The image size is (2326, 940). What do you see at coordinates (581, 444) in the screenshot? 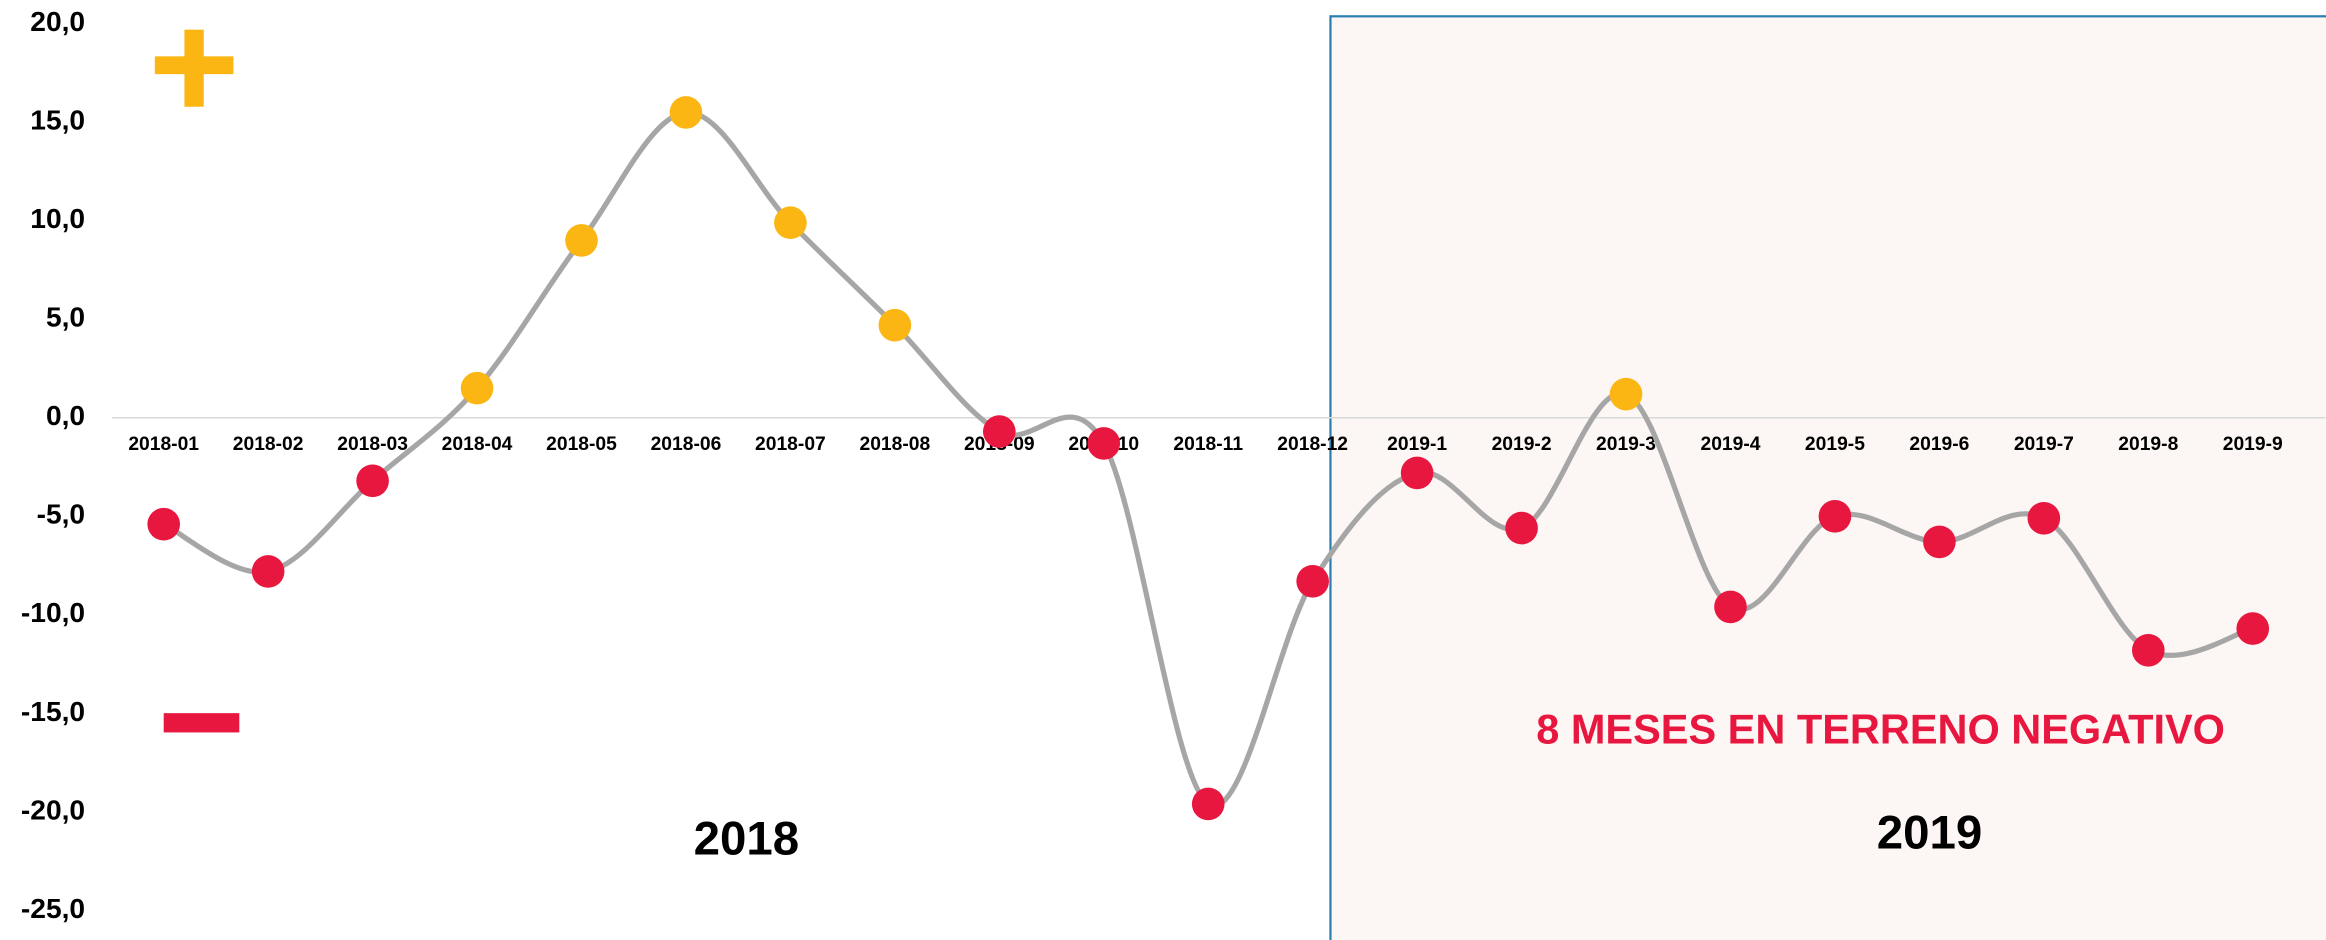
I see `x-tick-label: 2018-05` at bounding box center [581, 444].